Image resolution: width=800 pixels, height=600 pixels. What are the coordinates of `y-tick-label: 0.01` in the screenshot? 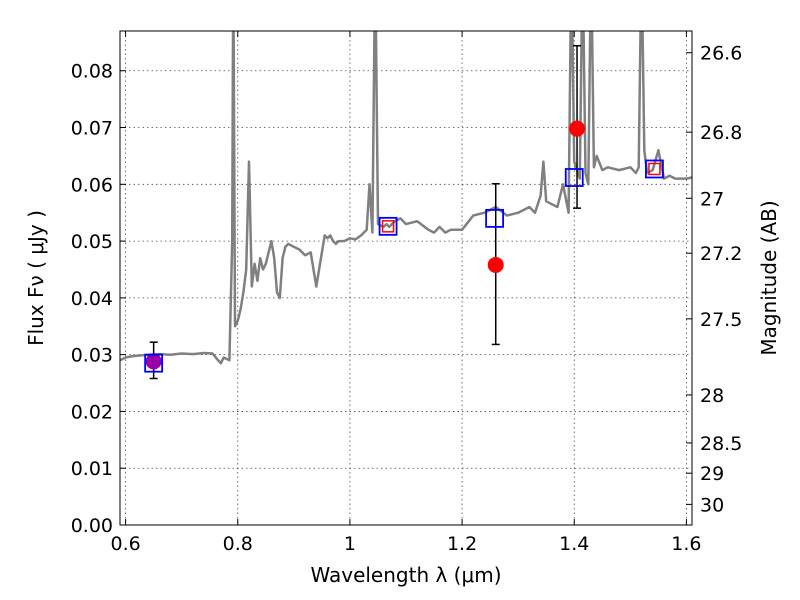 It's located at (92, 469).